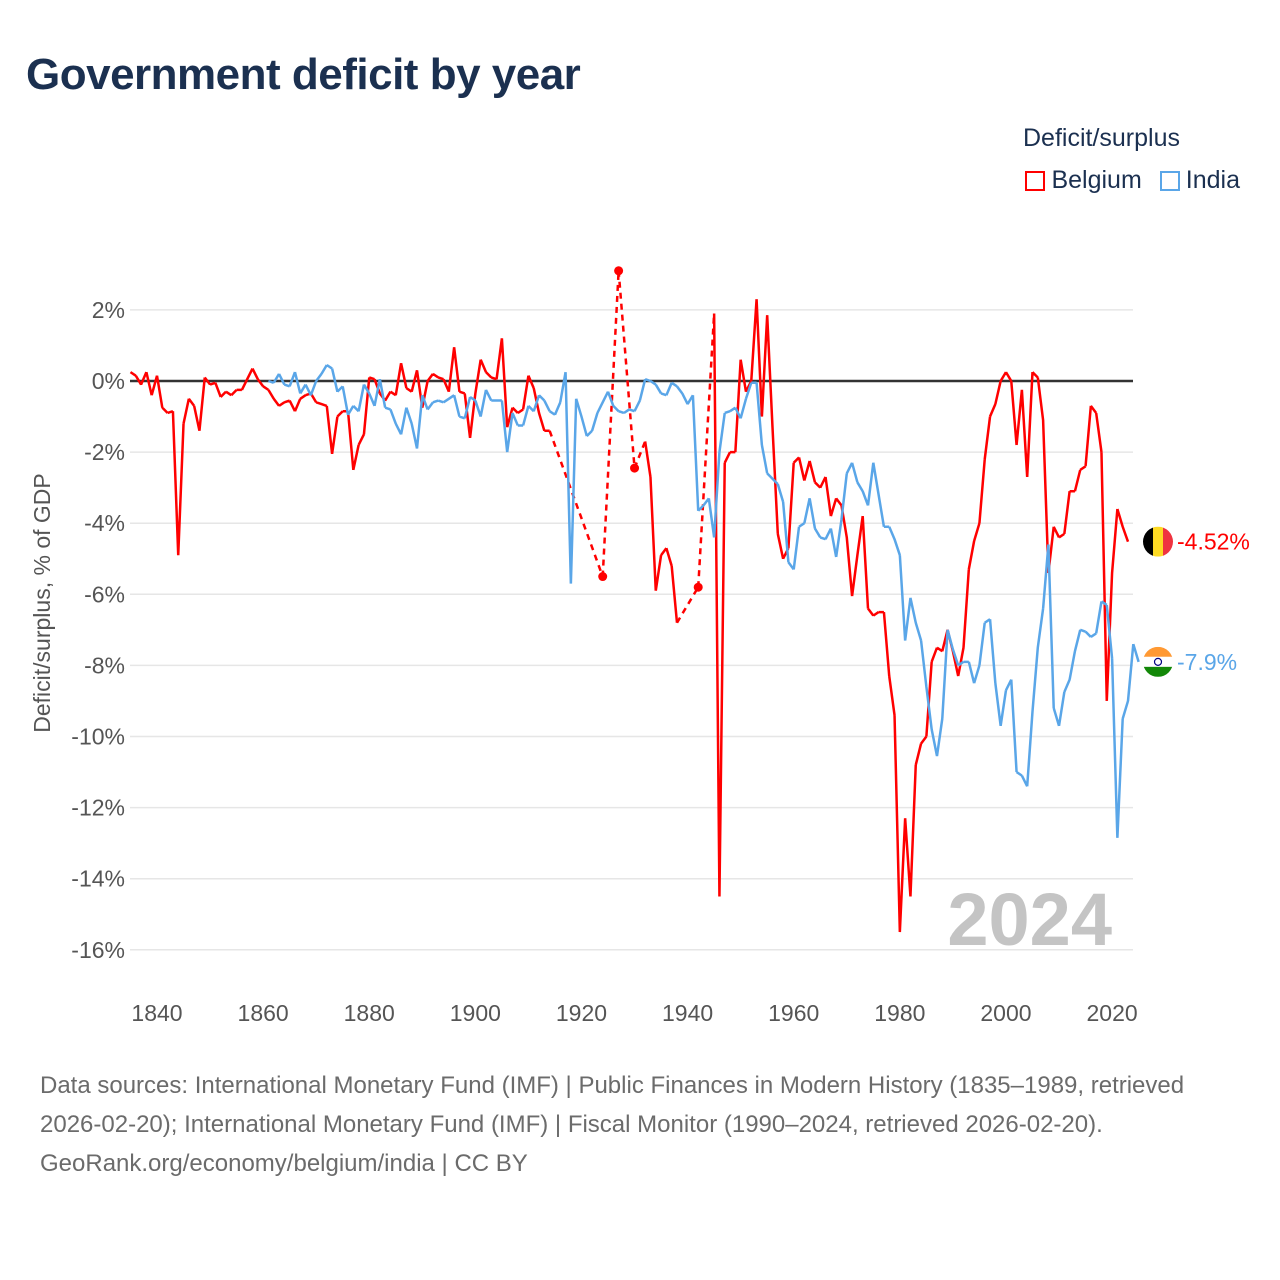 The width and height of the screenshot is (1280, 1280). Describe the element at coordinates (1212, 180) in the screenshot. I see `legend-label-india: India` at that location.